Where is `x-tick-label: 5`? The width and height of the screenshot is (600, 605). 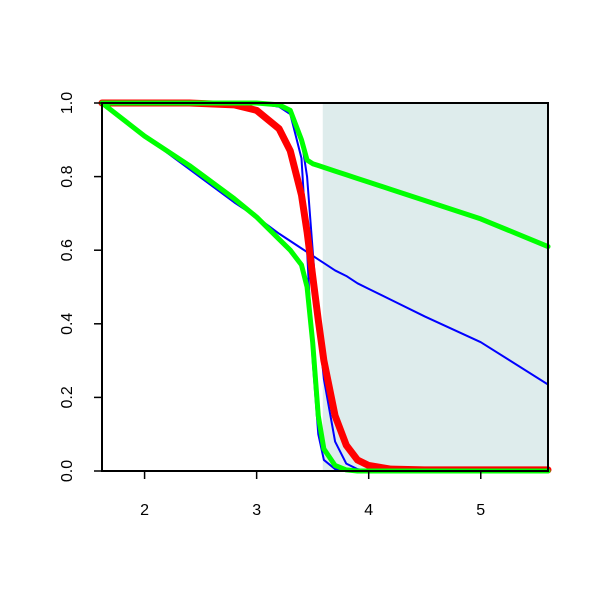 x-tick-label: 5 is located at coordinates (480, 510).